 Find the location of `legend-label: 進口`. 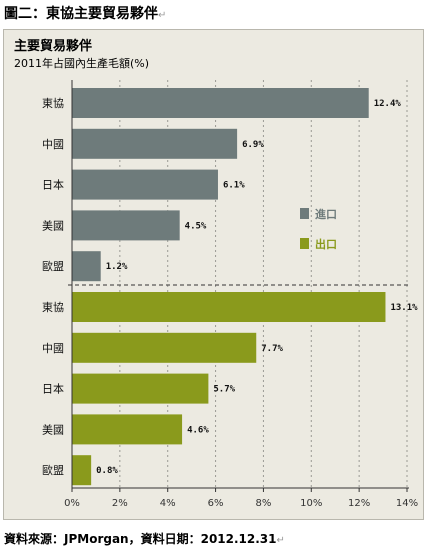

legend-label: 進口 is located at coordinates (326, 214).